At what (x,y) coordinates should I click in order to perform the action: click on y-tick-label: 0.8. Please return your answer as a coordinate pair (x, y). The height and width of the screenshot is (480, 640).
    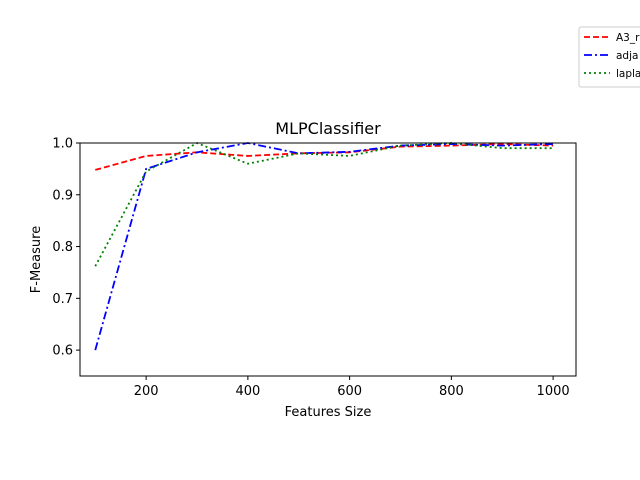
    Looking at the image, I should click on (62, 247).